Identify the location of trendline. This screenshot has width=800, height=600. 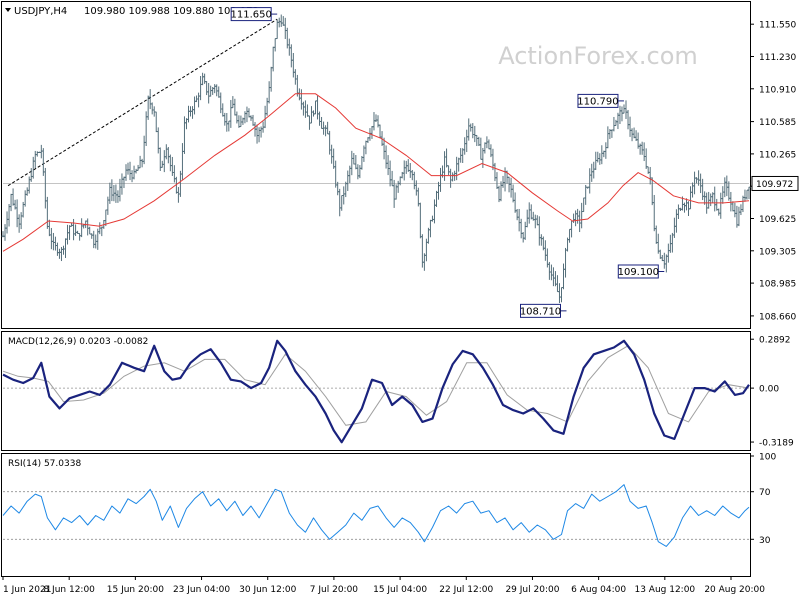
(142, 102).